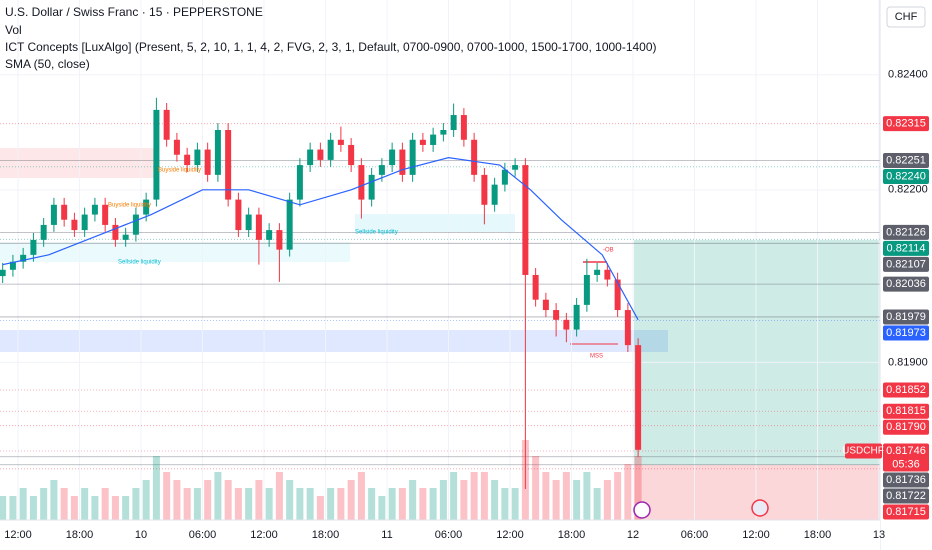  I want to click on price-tag-label: 0.81722, so click(906, 496).